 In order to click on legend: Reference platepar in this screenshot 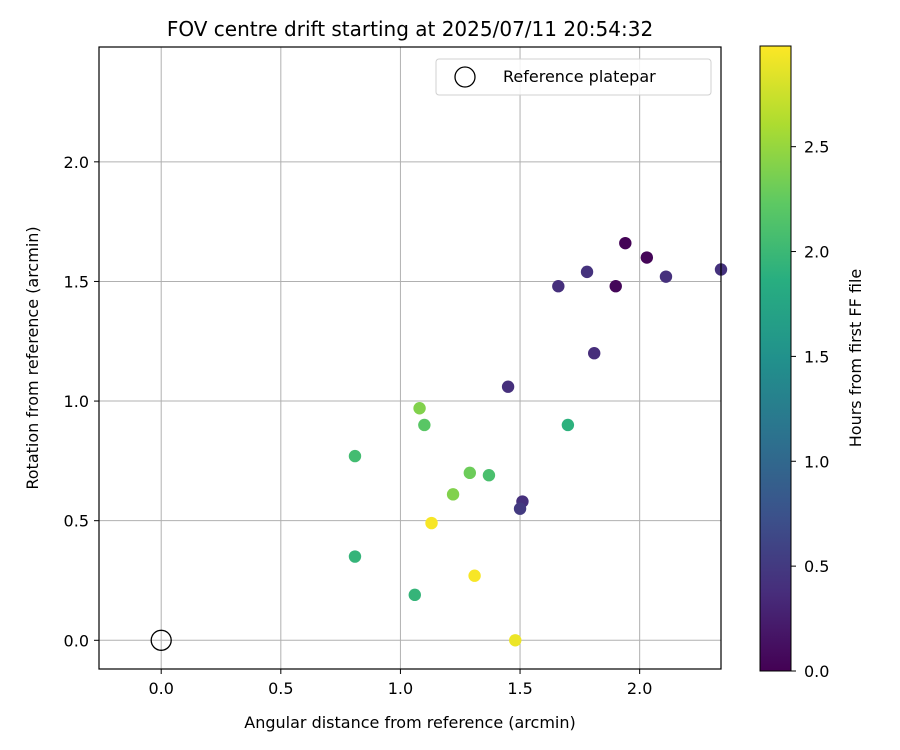, I will do `click(573, 77)`.